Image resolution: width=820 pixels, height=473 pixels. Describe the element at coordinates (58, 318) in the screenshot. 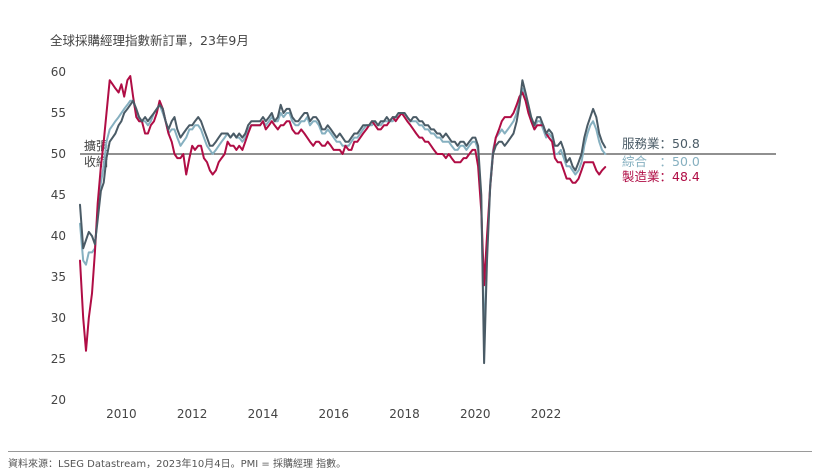

I see `y-tick-label: 30` at that location.